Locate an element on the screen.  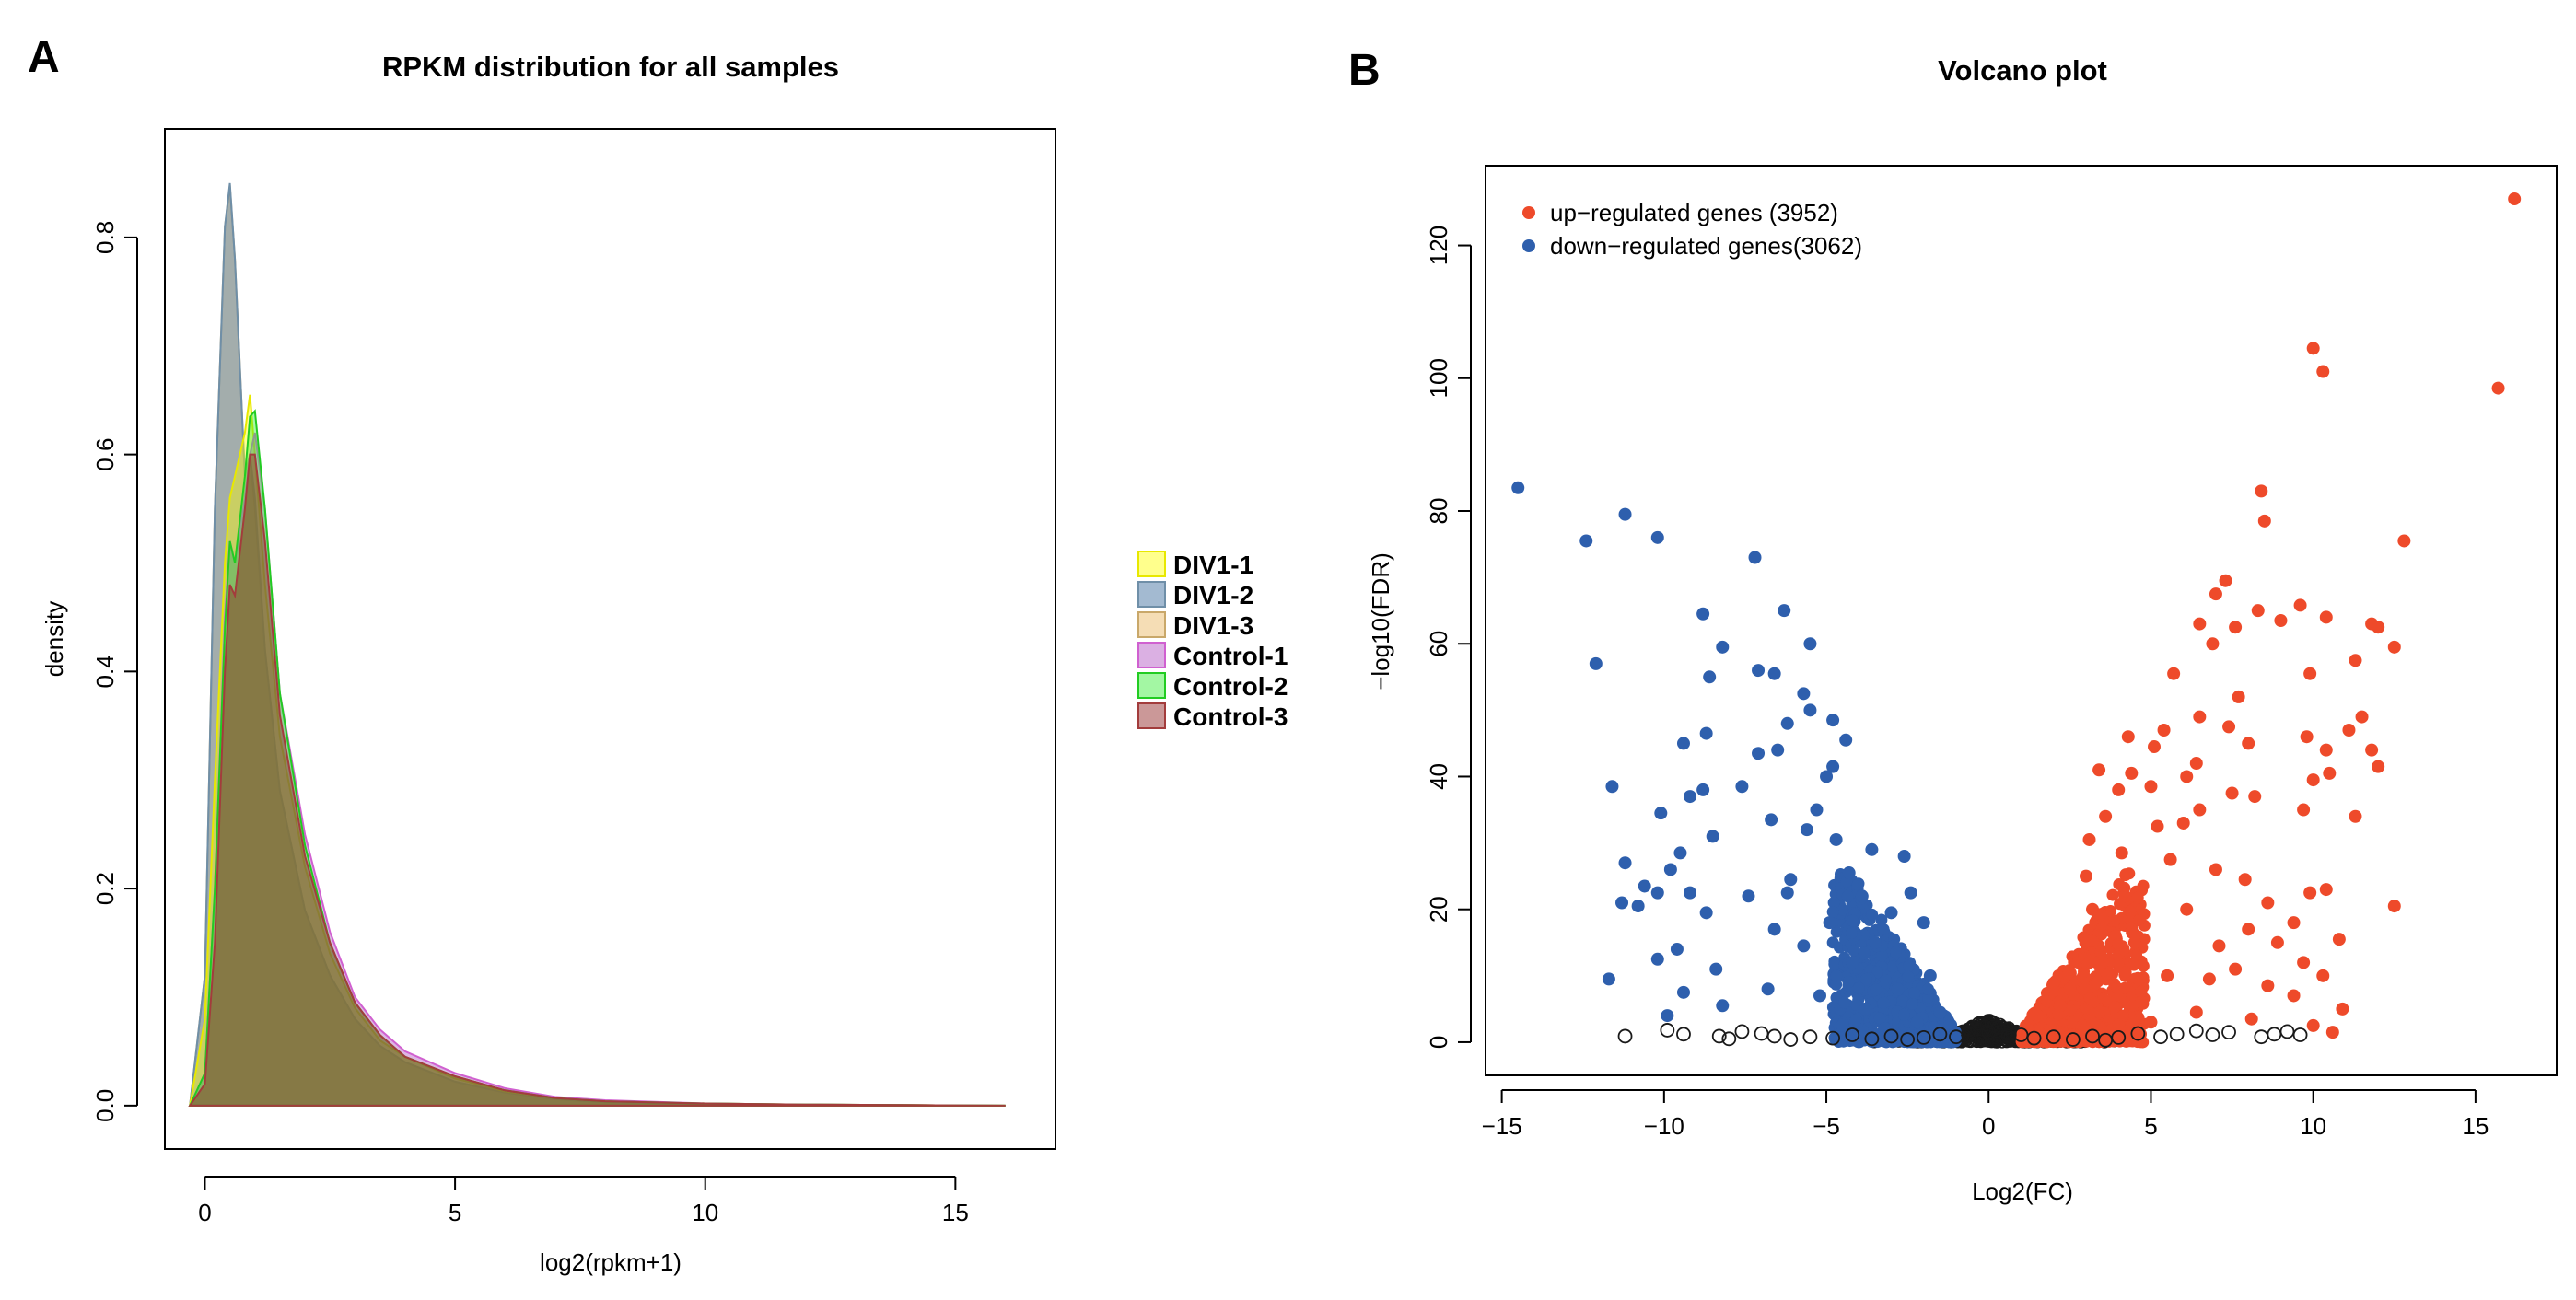
legend-item-div1-3: DIV1-3 is located at coordinates (1195, 626).